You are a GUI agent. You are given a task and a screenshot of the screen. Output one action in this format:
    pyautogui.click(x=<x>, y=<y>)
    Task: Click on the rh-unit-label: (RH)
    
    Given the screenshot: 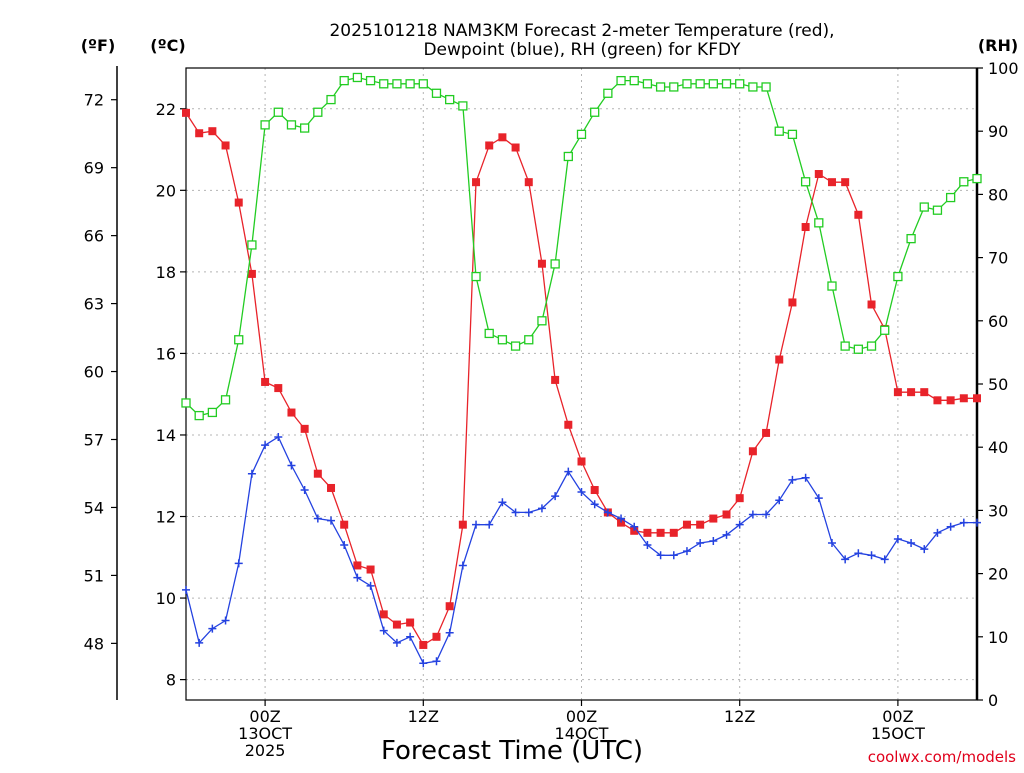 What is the action you would take?
    pyautogui.click(x=998, y=45)
    